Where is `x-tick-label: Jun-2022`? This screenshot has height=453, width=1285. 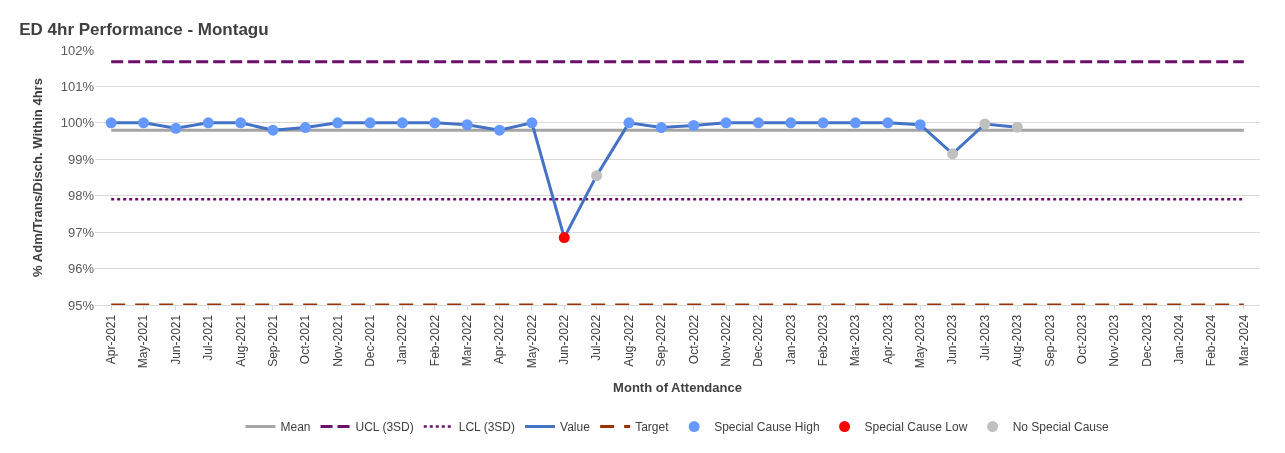
x-tick-label: Jun-2022 is located at coordinates (564, 339).